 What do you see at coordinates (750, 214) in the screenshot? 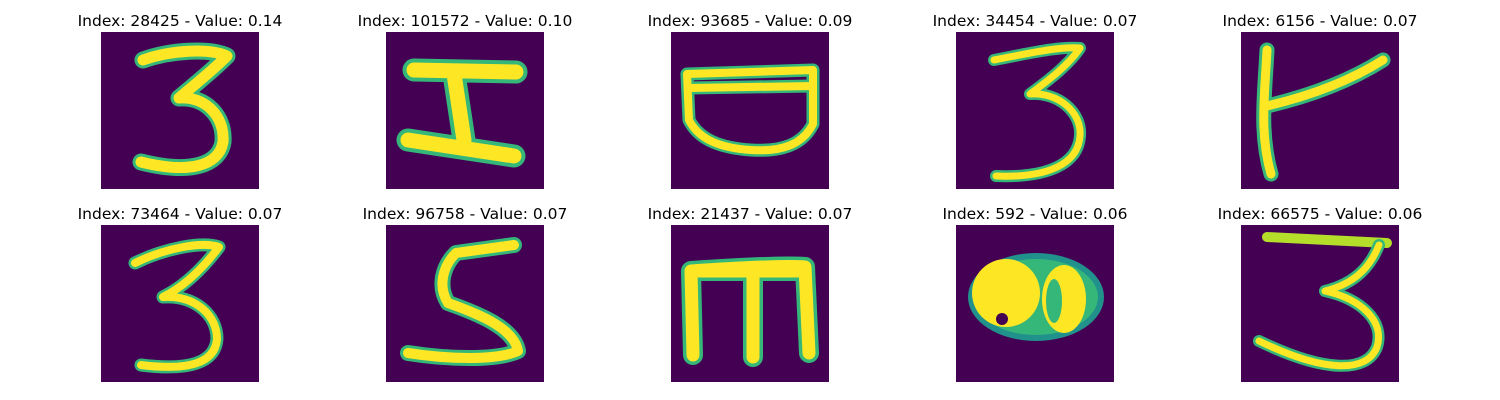
I see `panel-title: Index: 21437 - Value: 0.07` at bounding box center [750, 214].